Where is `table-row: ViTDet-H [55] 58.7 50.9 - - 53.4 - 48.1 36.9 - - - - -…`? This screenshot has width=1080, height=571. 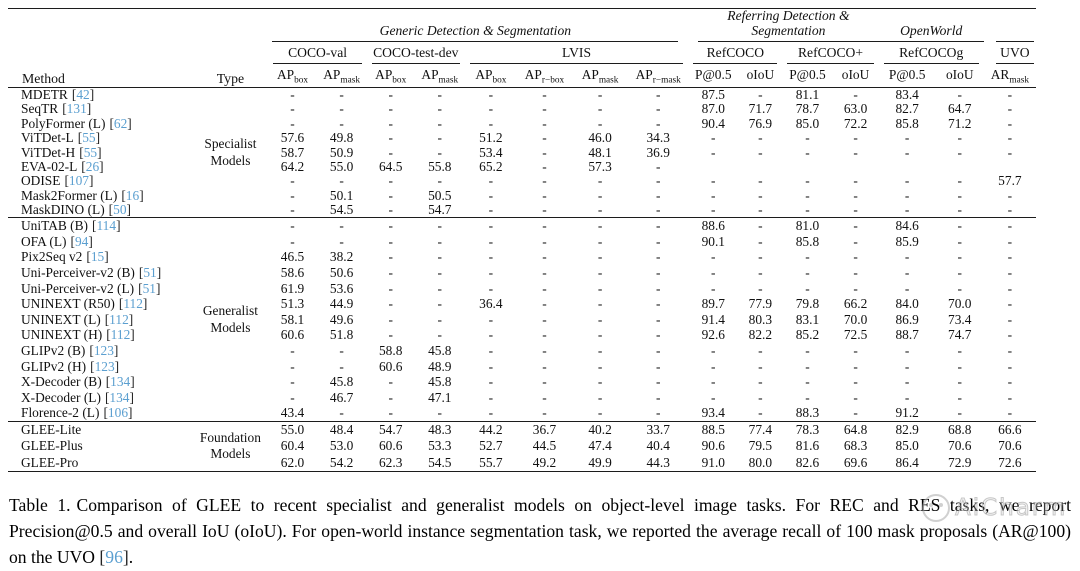
table-row: ViTDet-H [55] 58.7 50.9 - - 53.4 - 48.1 36.9 - - - - -… is located at coordinates (522, 152).